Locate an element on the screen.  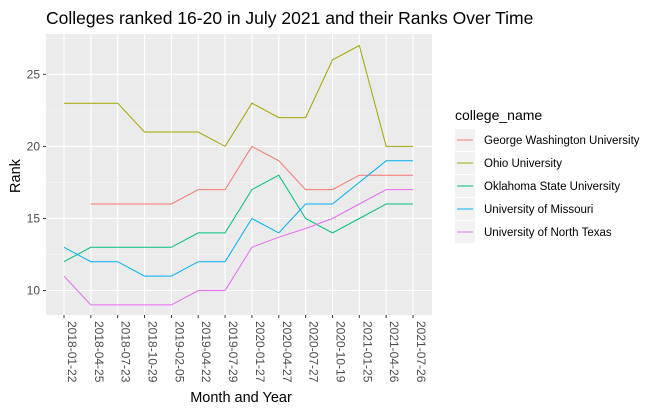
x-tick-label: 2018-01-22 is located at coordinates (72, 352).